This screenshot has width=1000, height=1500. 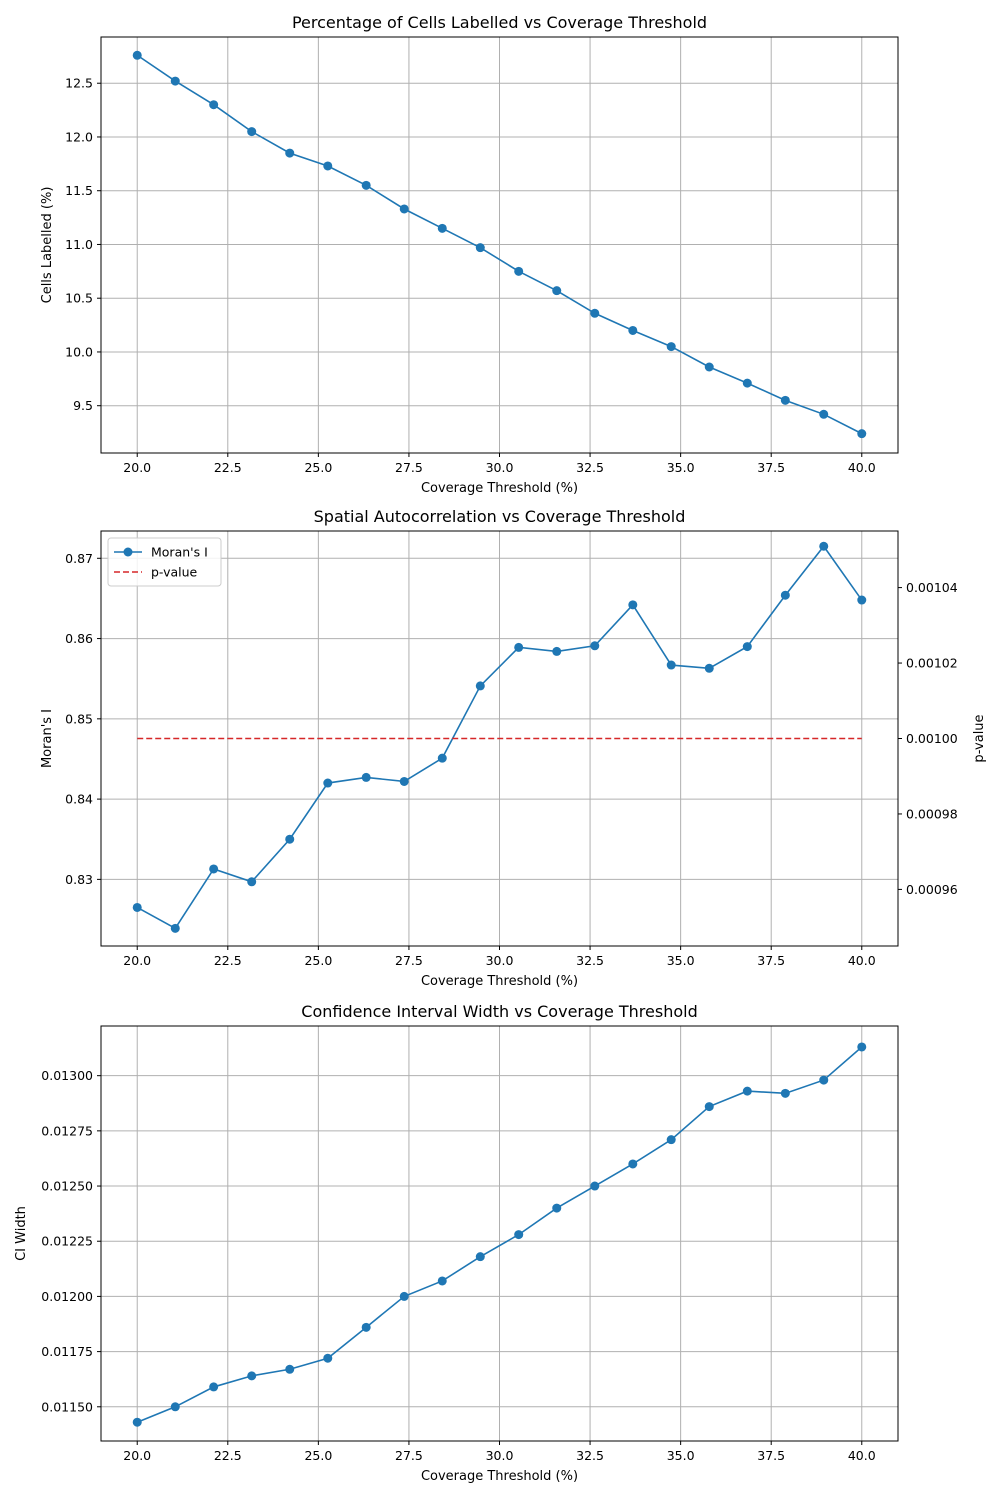 I want to click on y-tick-label: 9.5, so click(x=83, y=405).